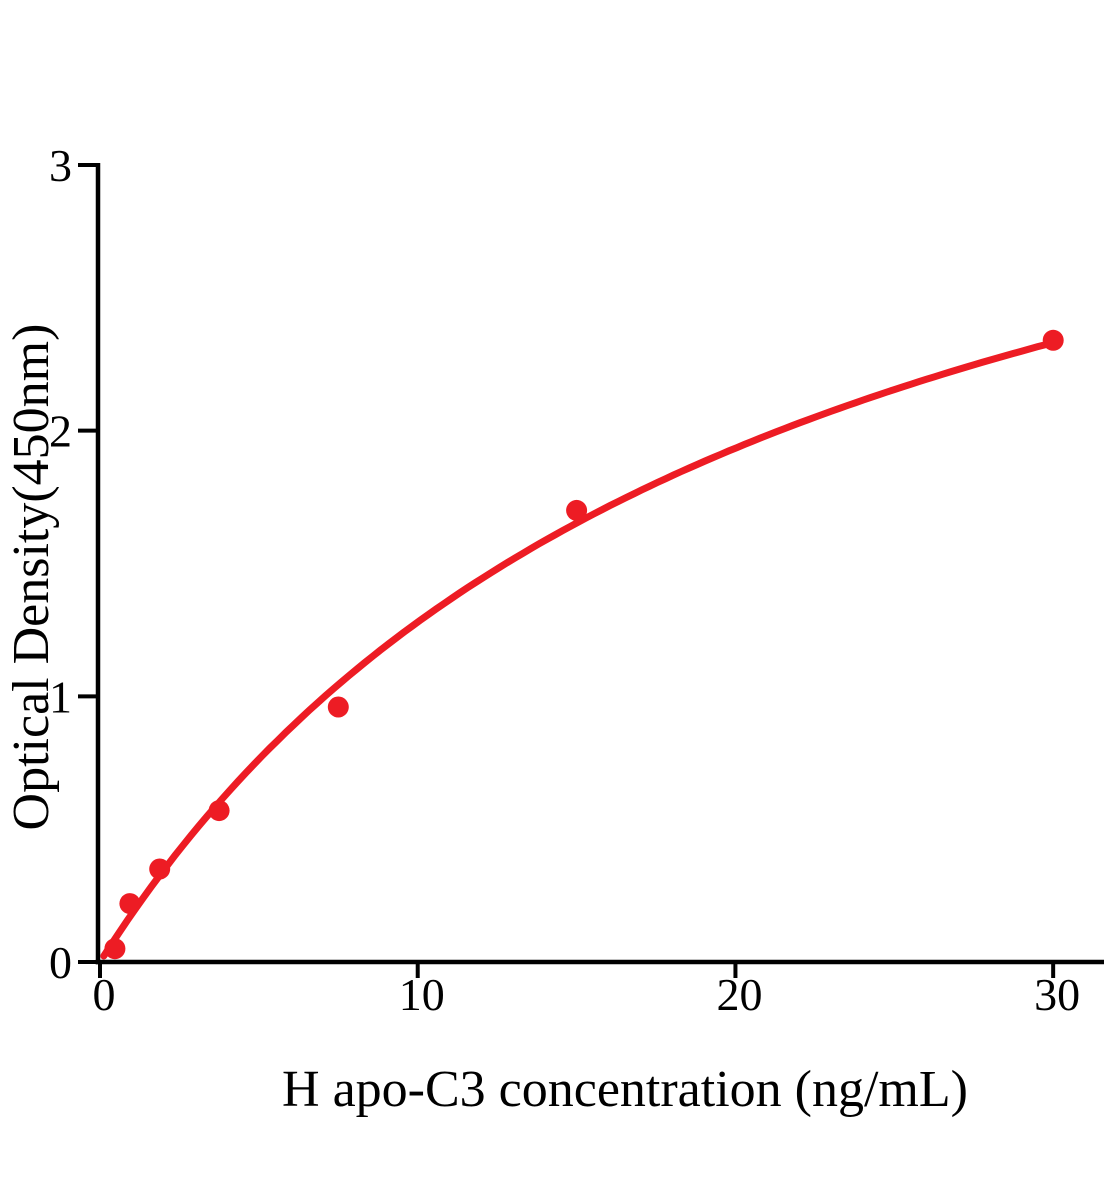 This screenshot has width=1104, height=1200. Describe the element at coordinates (104, 994) in the screenshot. I see `x-tick-label-0: 0` at that location.